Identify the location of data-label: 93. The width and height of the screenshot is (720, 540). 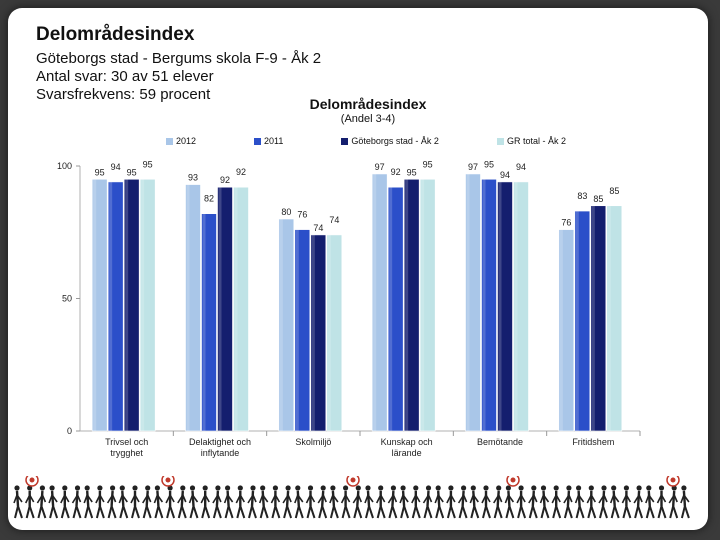
(193, 178).